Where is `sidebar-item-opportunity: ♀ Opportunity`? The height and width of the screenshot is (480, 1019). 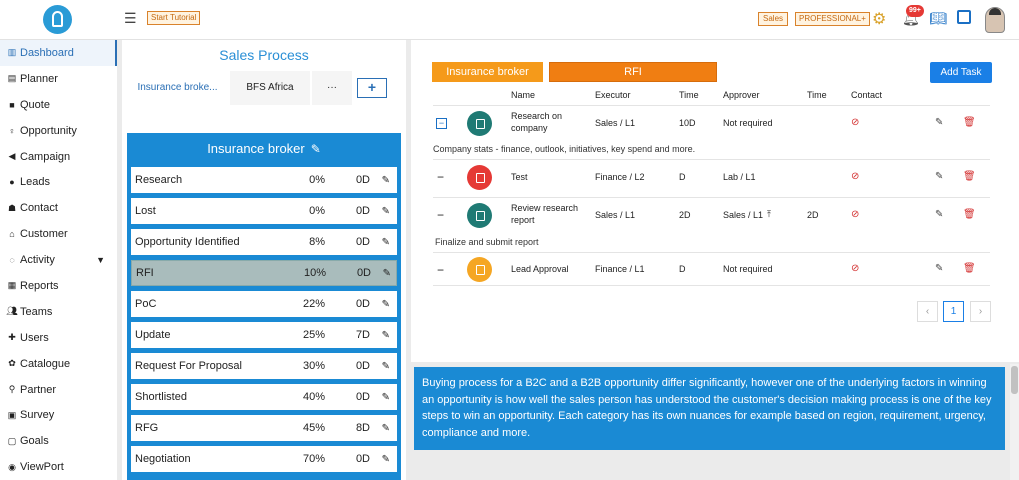 sidebar-item-opportunity: ♀ Opportunity is located at coordinates (58, 131).